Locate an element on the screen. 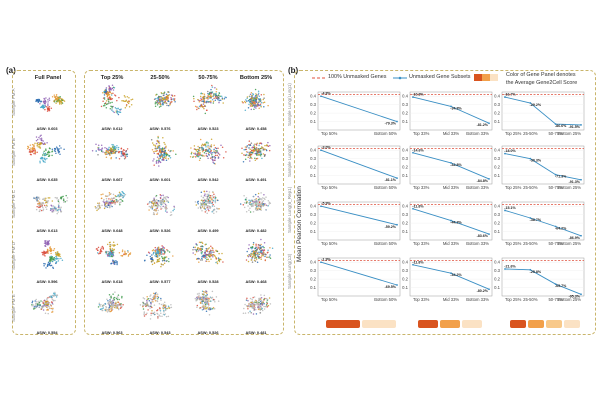  asw-score-r1-c4: ASW: 0.523 is located at coordinates (208, 128).